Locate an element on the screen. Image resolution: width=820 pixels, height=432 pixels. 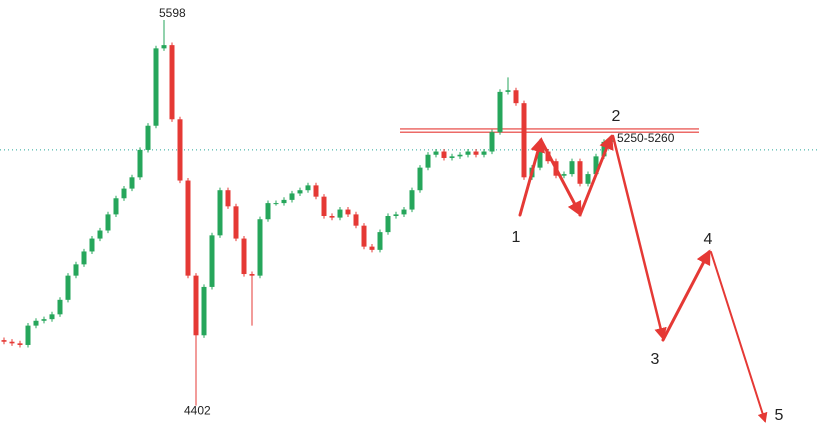
zone-label: 5250-5260 is located at coordinates (646, 138).